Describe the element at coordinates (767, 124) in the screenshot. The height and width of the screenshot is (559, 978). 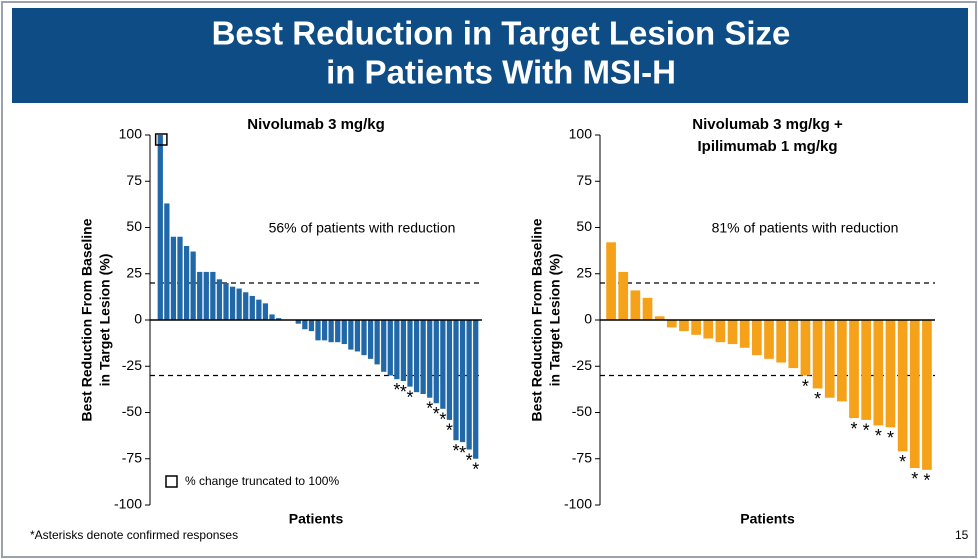
I see `chart-title: Nivolumab 3 mg/kg +` at that location.